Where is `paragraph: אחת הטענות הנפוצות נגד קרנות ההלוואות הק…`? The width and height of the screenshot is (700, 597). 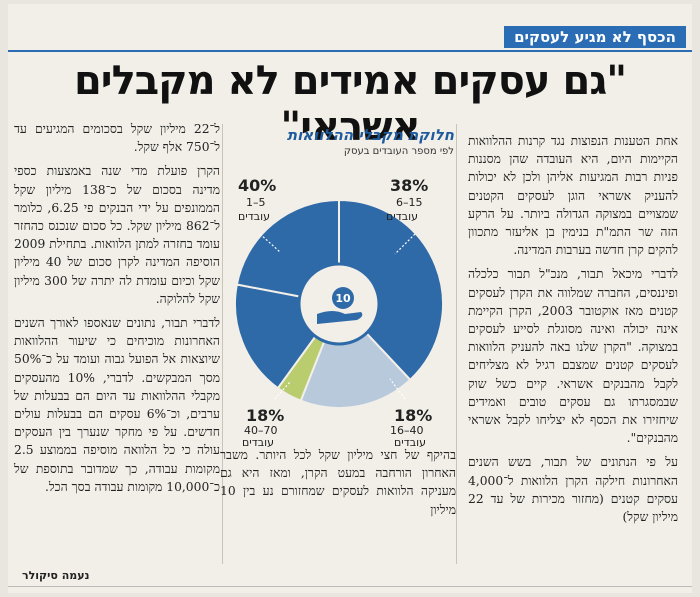
paragraph: אחת הטענות הנפוצות נגד קרנות ההלוואות הק… is located at coordinates (573, 196).